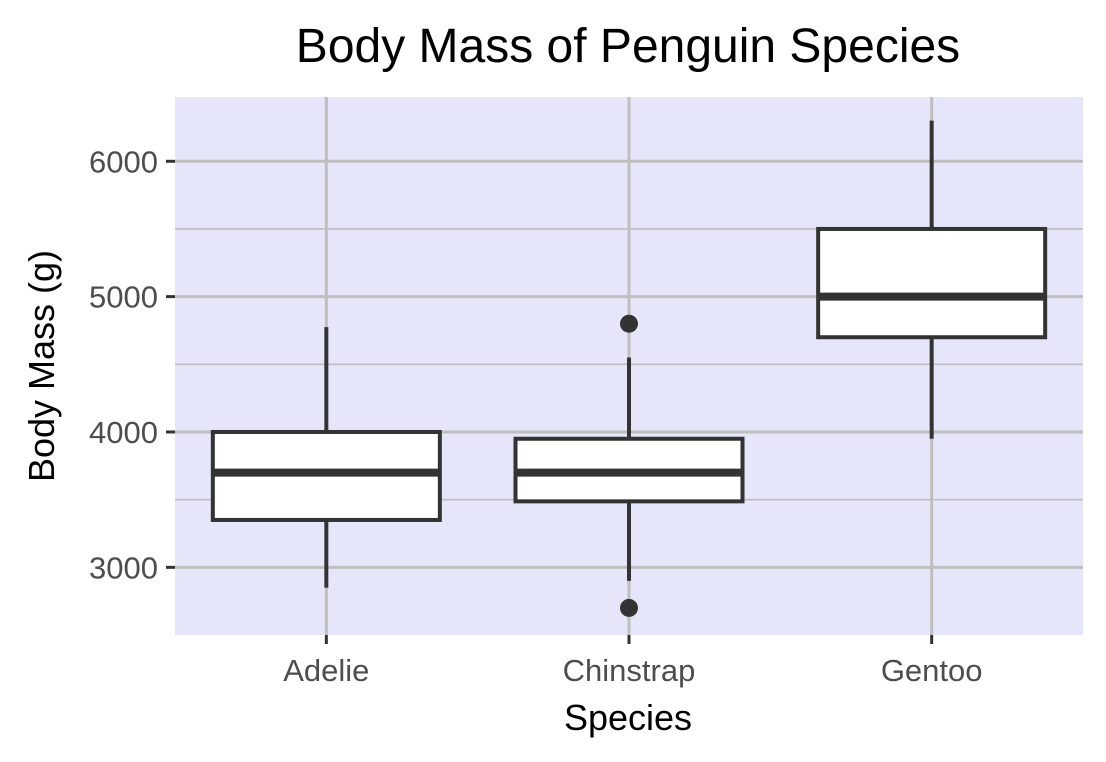 This screenshot has width=1106, height=762. Describe the element at coordinates (932, 283) in the screenshot. I see `box-iqr` at that location.